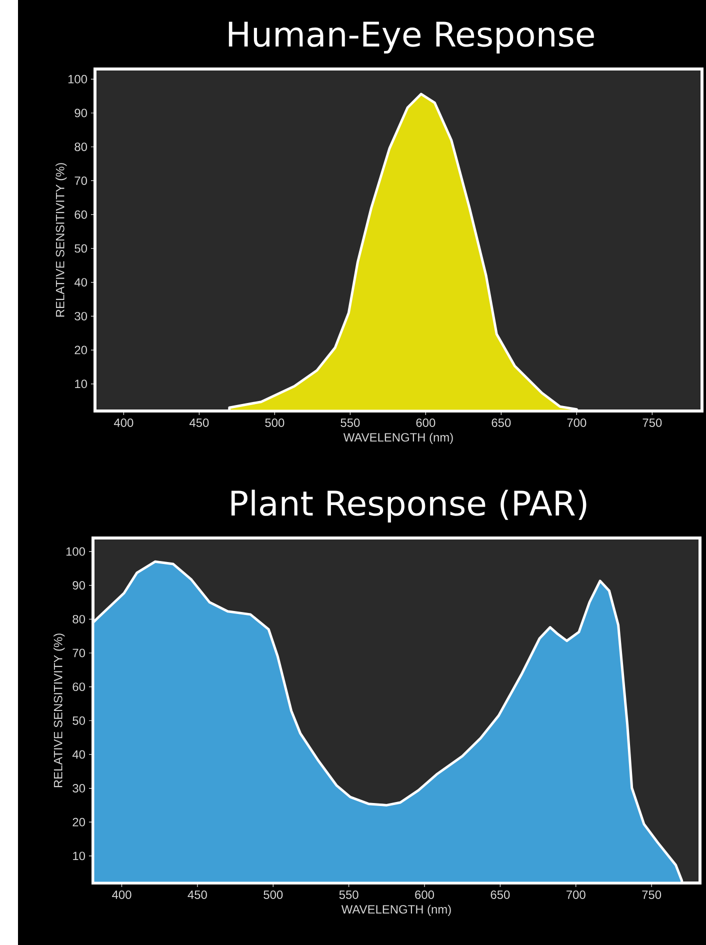  I want to click on chart-title: Plant Response (PAR), so click(408, 506).